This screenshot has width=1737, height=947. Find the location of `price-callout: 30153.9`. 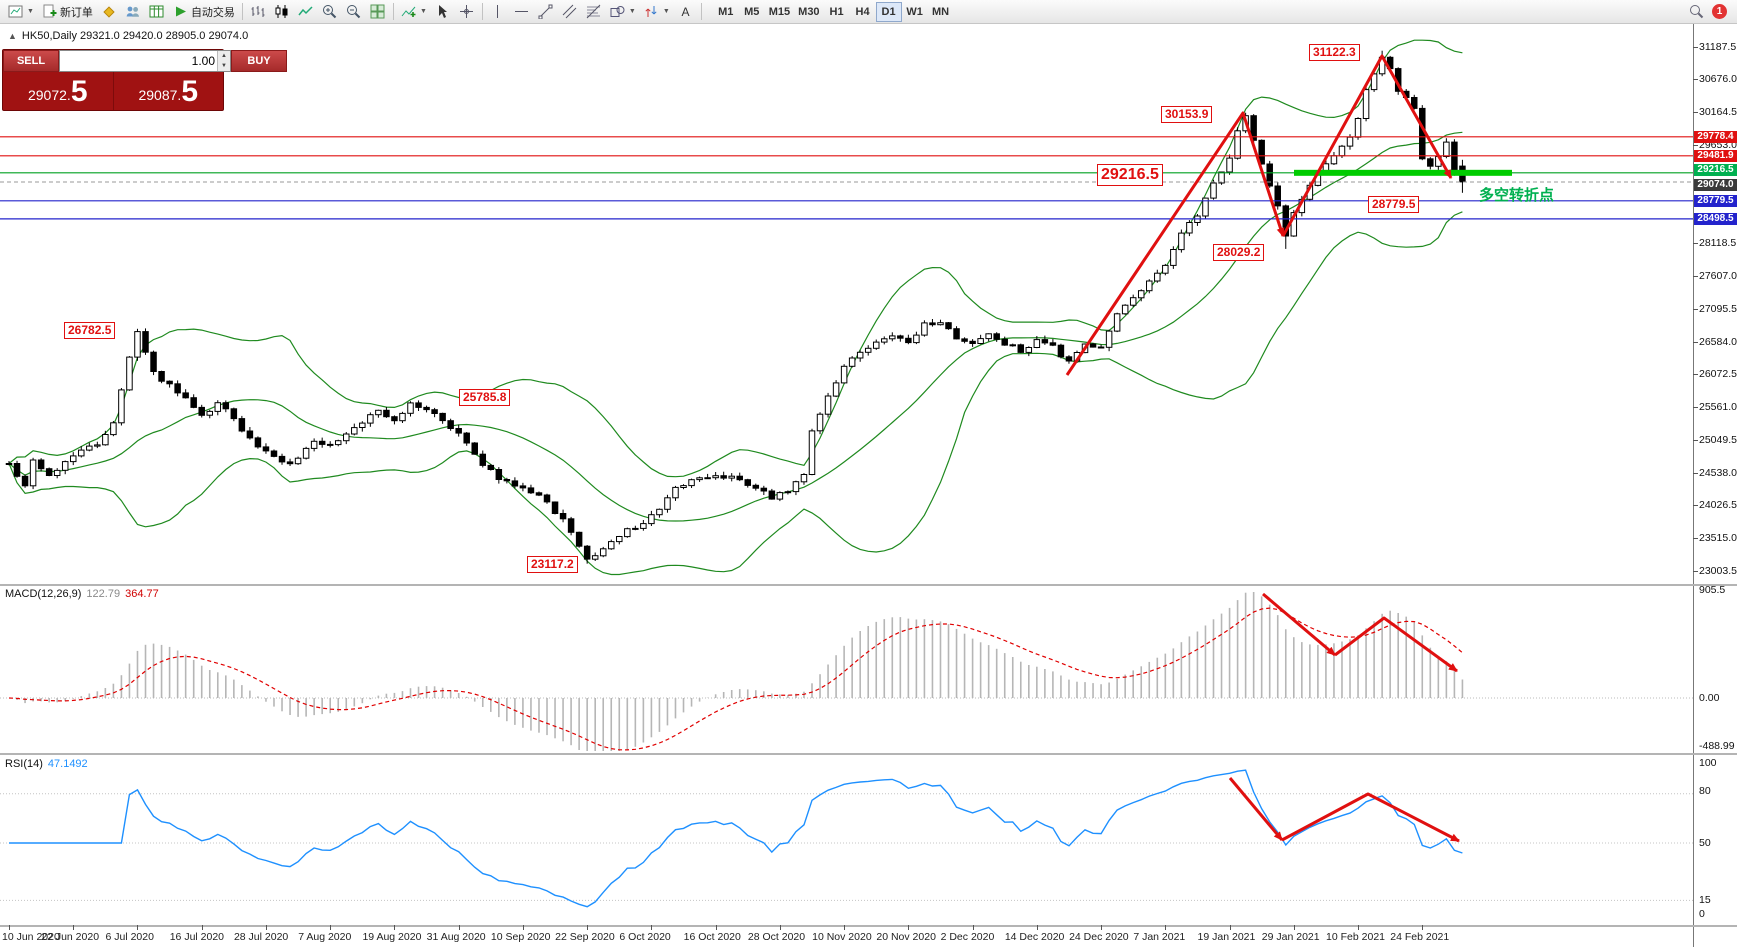

price-callout: 30153.9 is located at coordinates (1187, 114).